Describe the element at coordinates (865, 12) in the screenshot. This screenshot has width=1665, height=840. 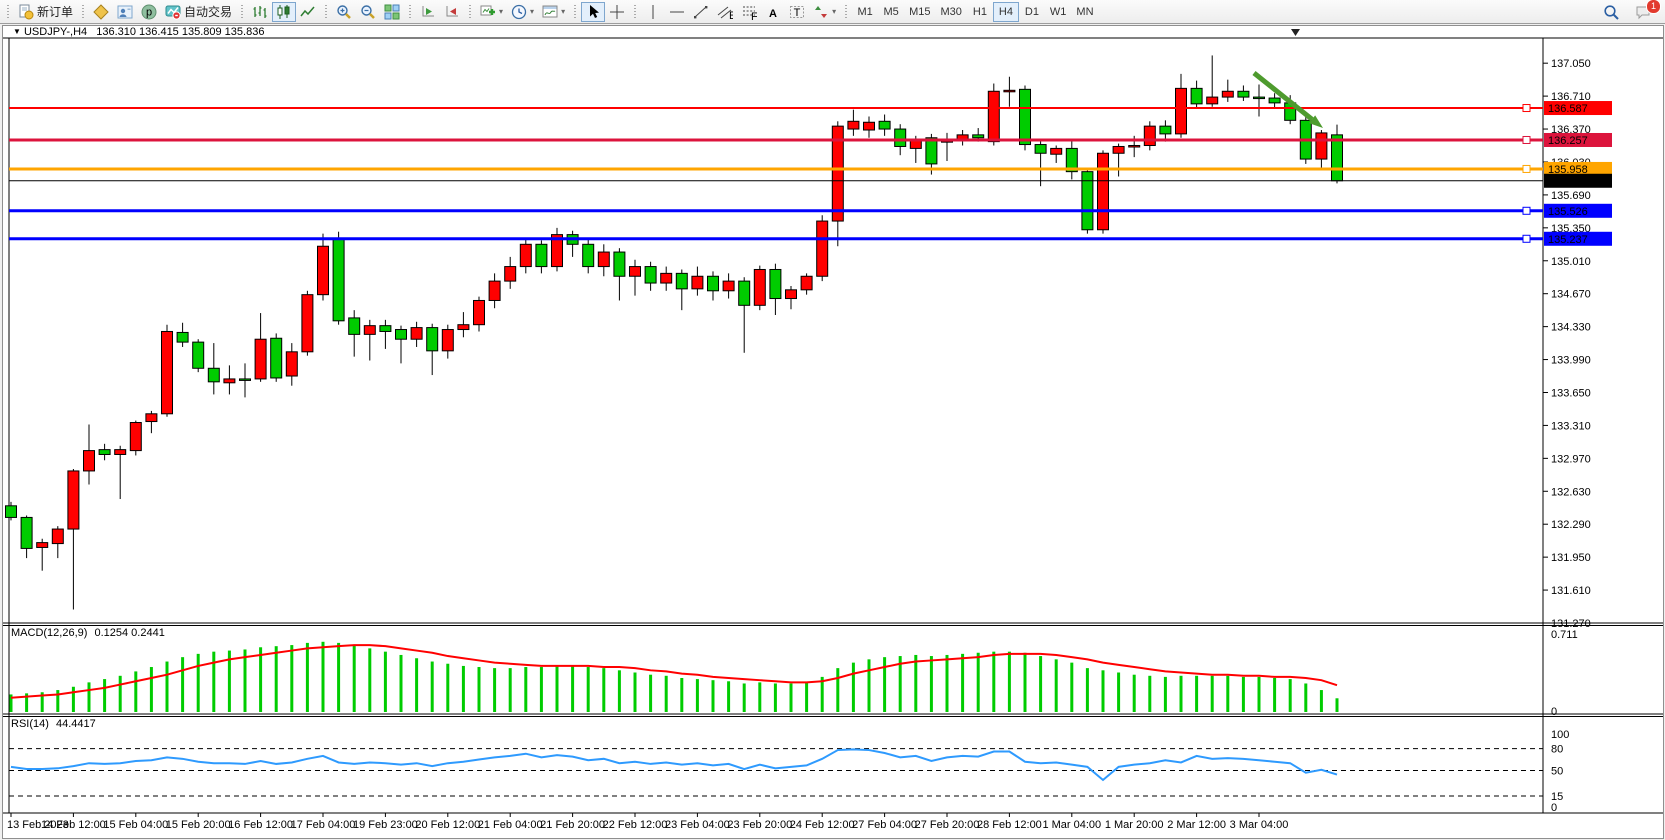
I see `timeframe-m1: M1` at that location.